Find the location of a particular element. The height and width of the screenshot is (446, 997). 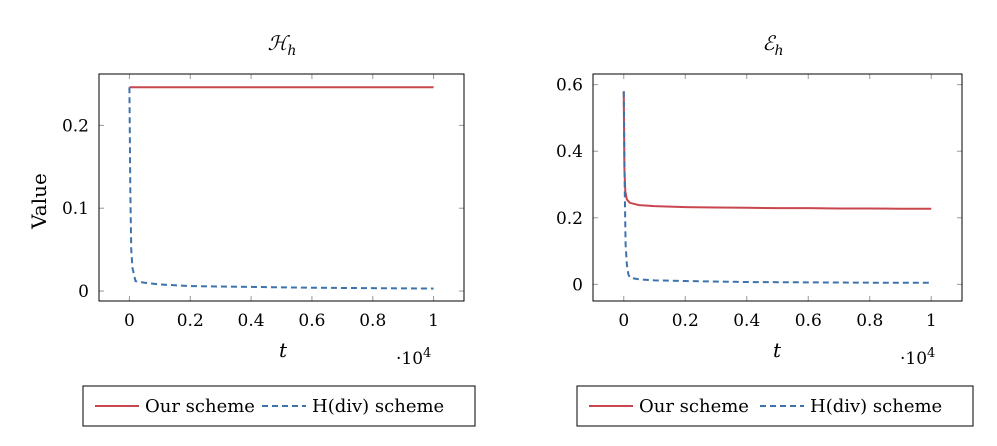

y-tick-label: 0.6 is located at coordinates (569, 86).